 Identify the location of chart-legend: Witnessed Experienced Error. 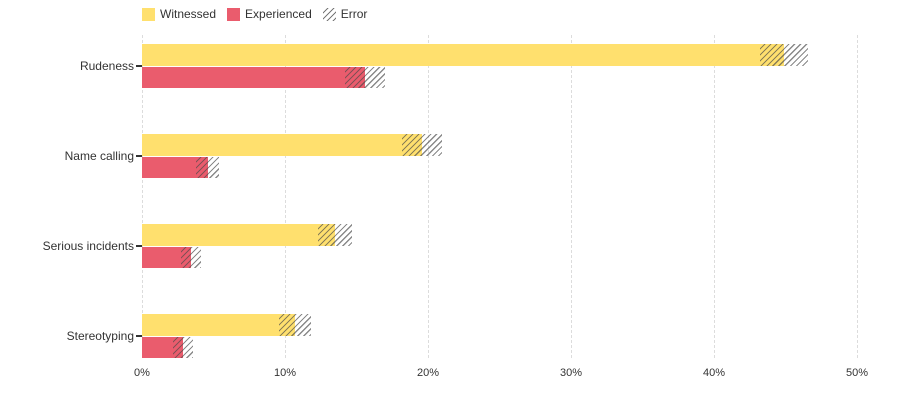
(254, 14).